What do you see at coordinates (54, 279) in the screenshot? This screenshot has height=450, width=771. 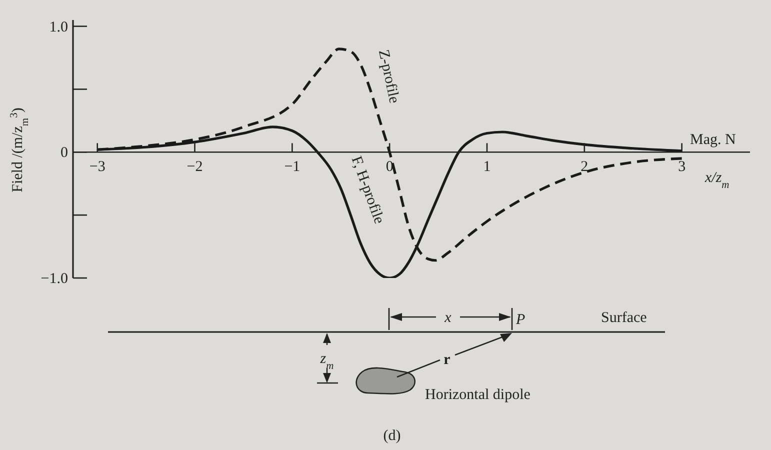 I see `y-tick-label: −1.0` at bounding box center [54, 279].